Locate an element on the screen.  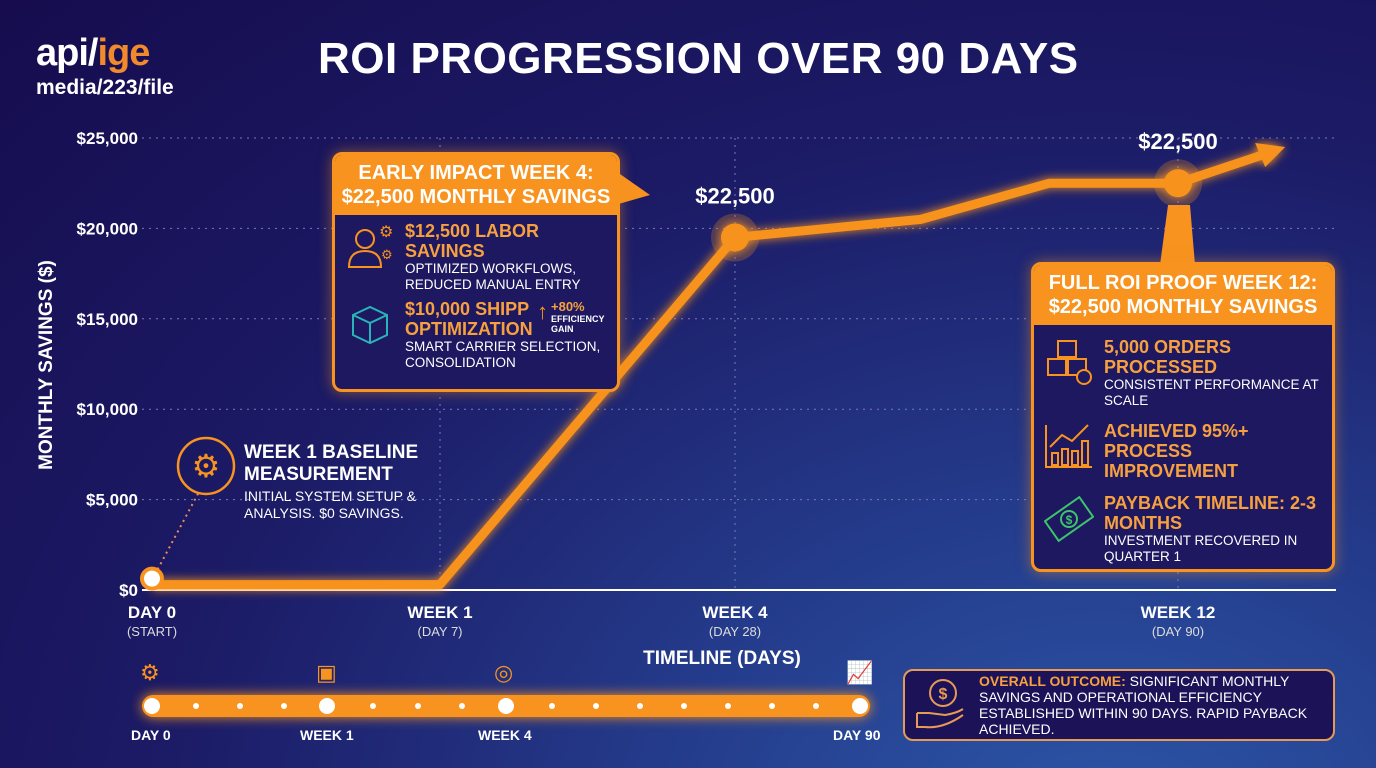
chart-up-icon: 📈 is located at coordinates (860, 672).